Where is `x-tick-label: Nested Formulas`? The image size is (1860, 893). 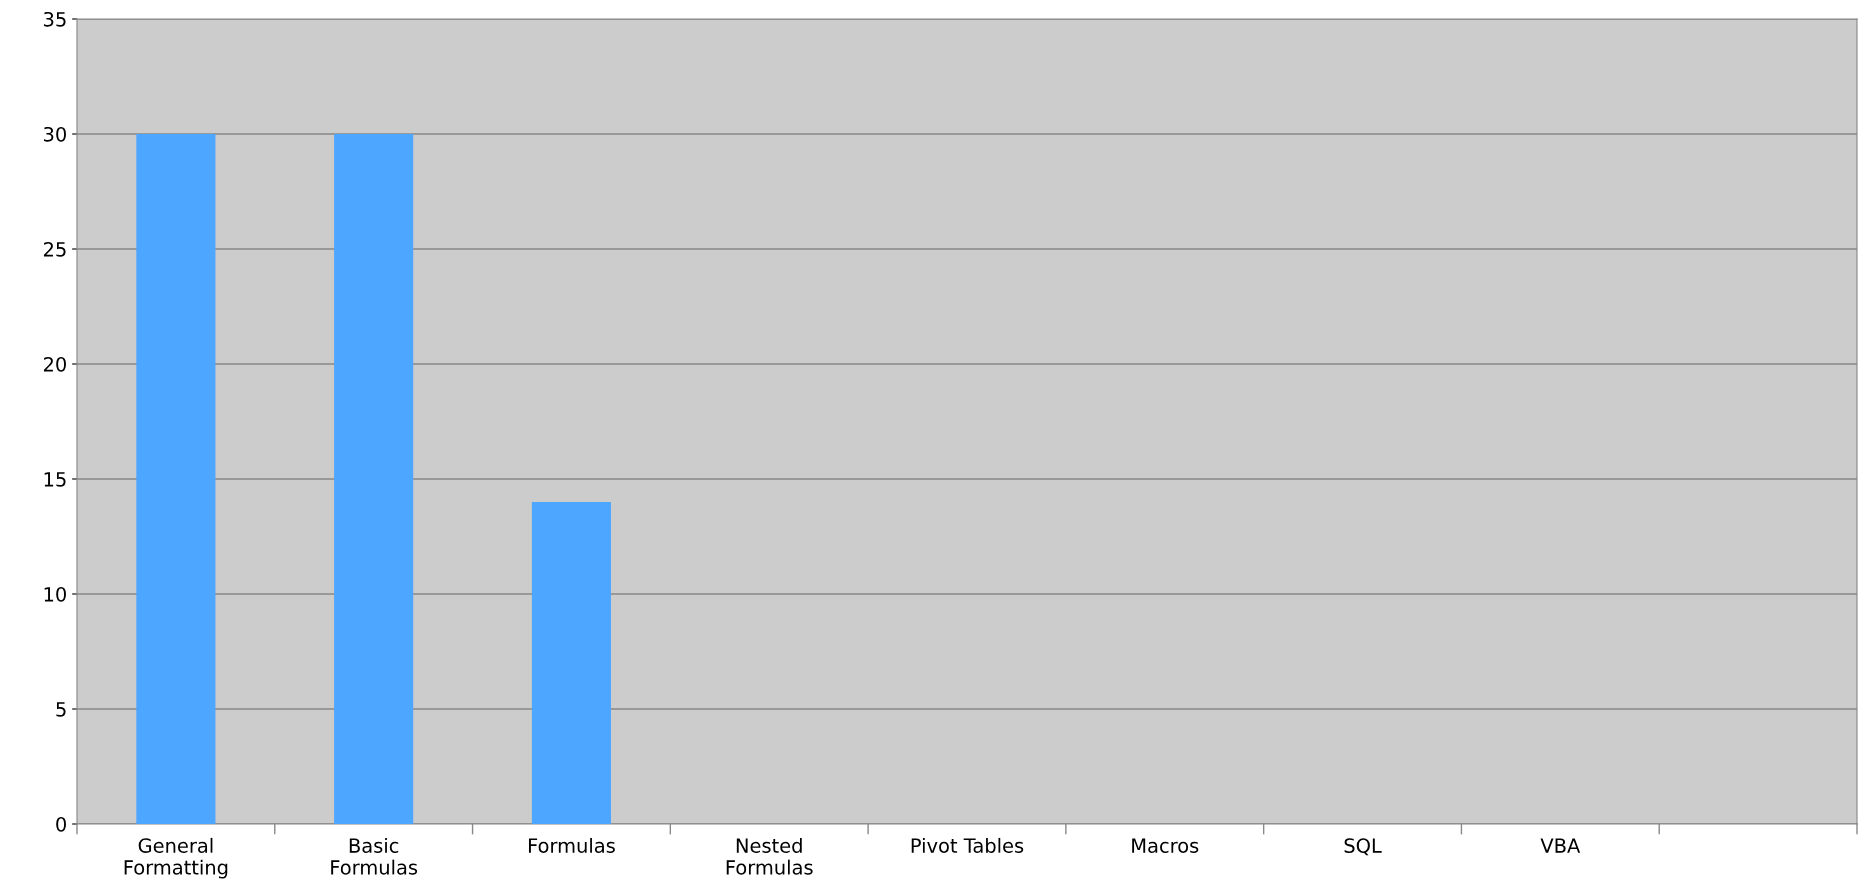 x-tick-label: Nested Formulas is located at coordinates (769, 856).